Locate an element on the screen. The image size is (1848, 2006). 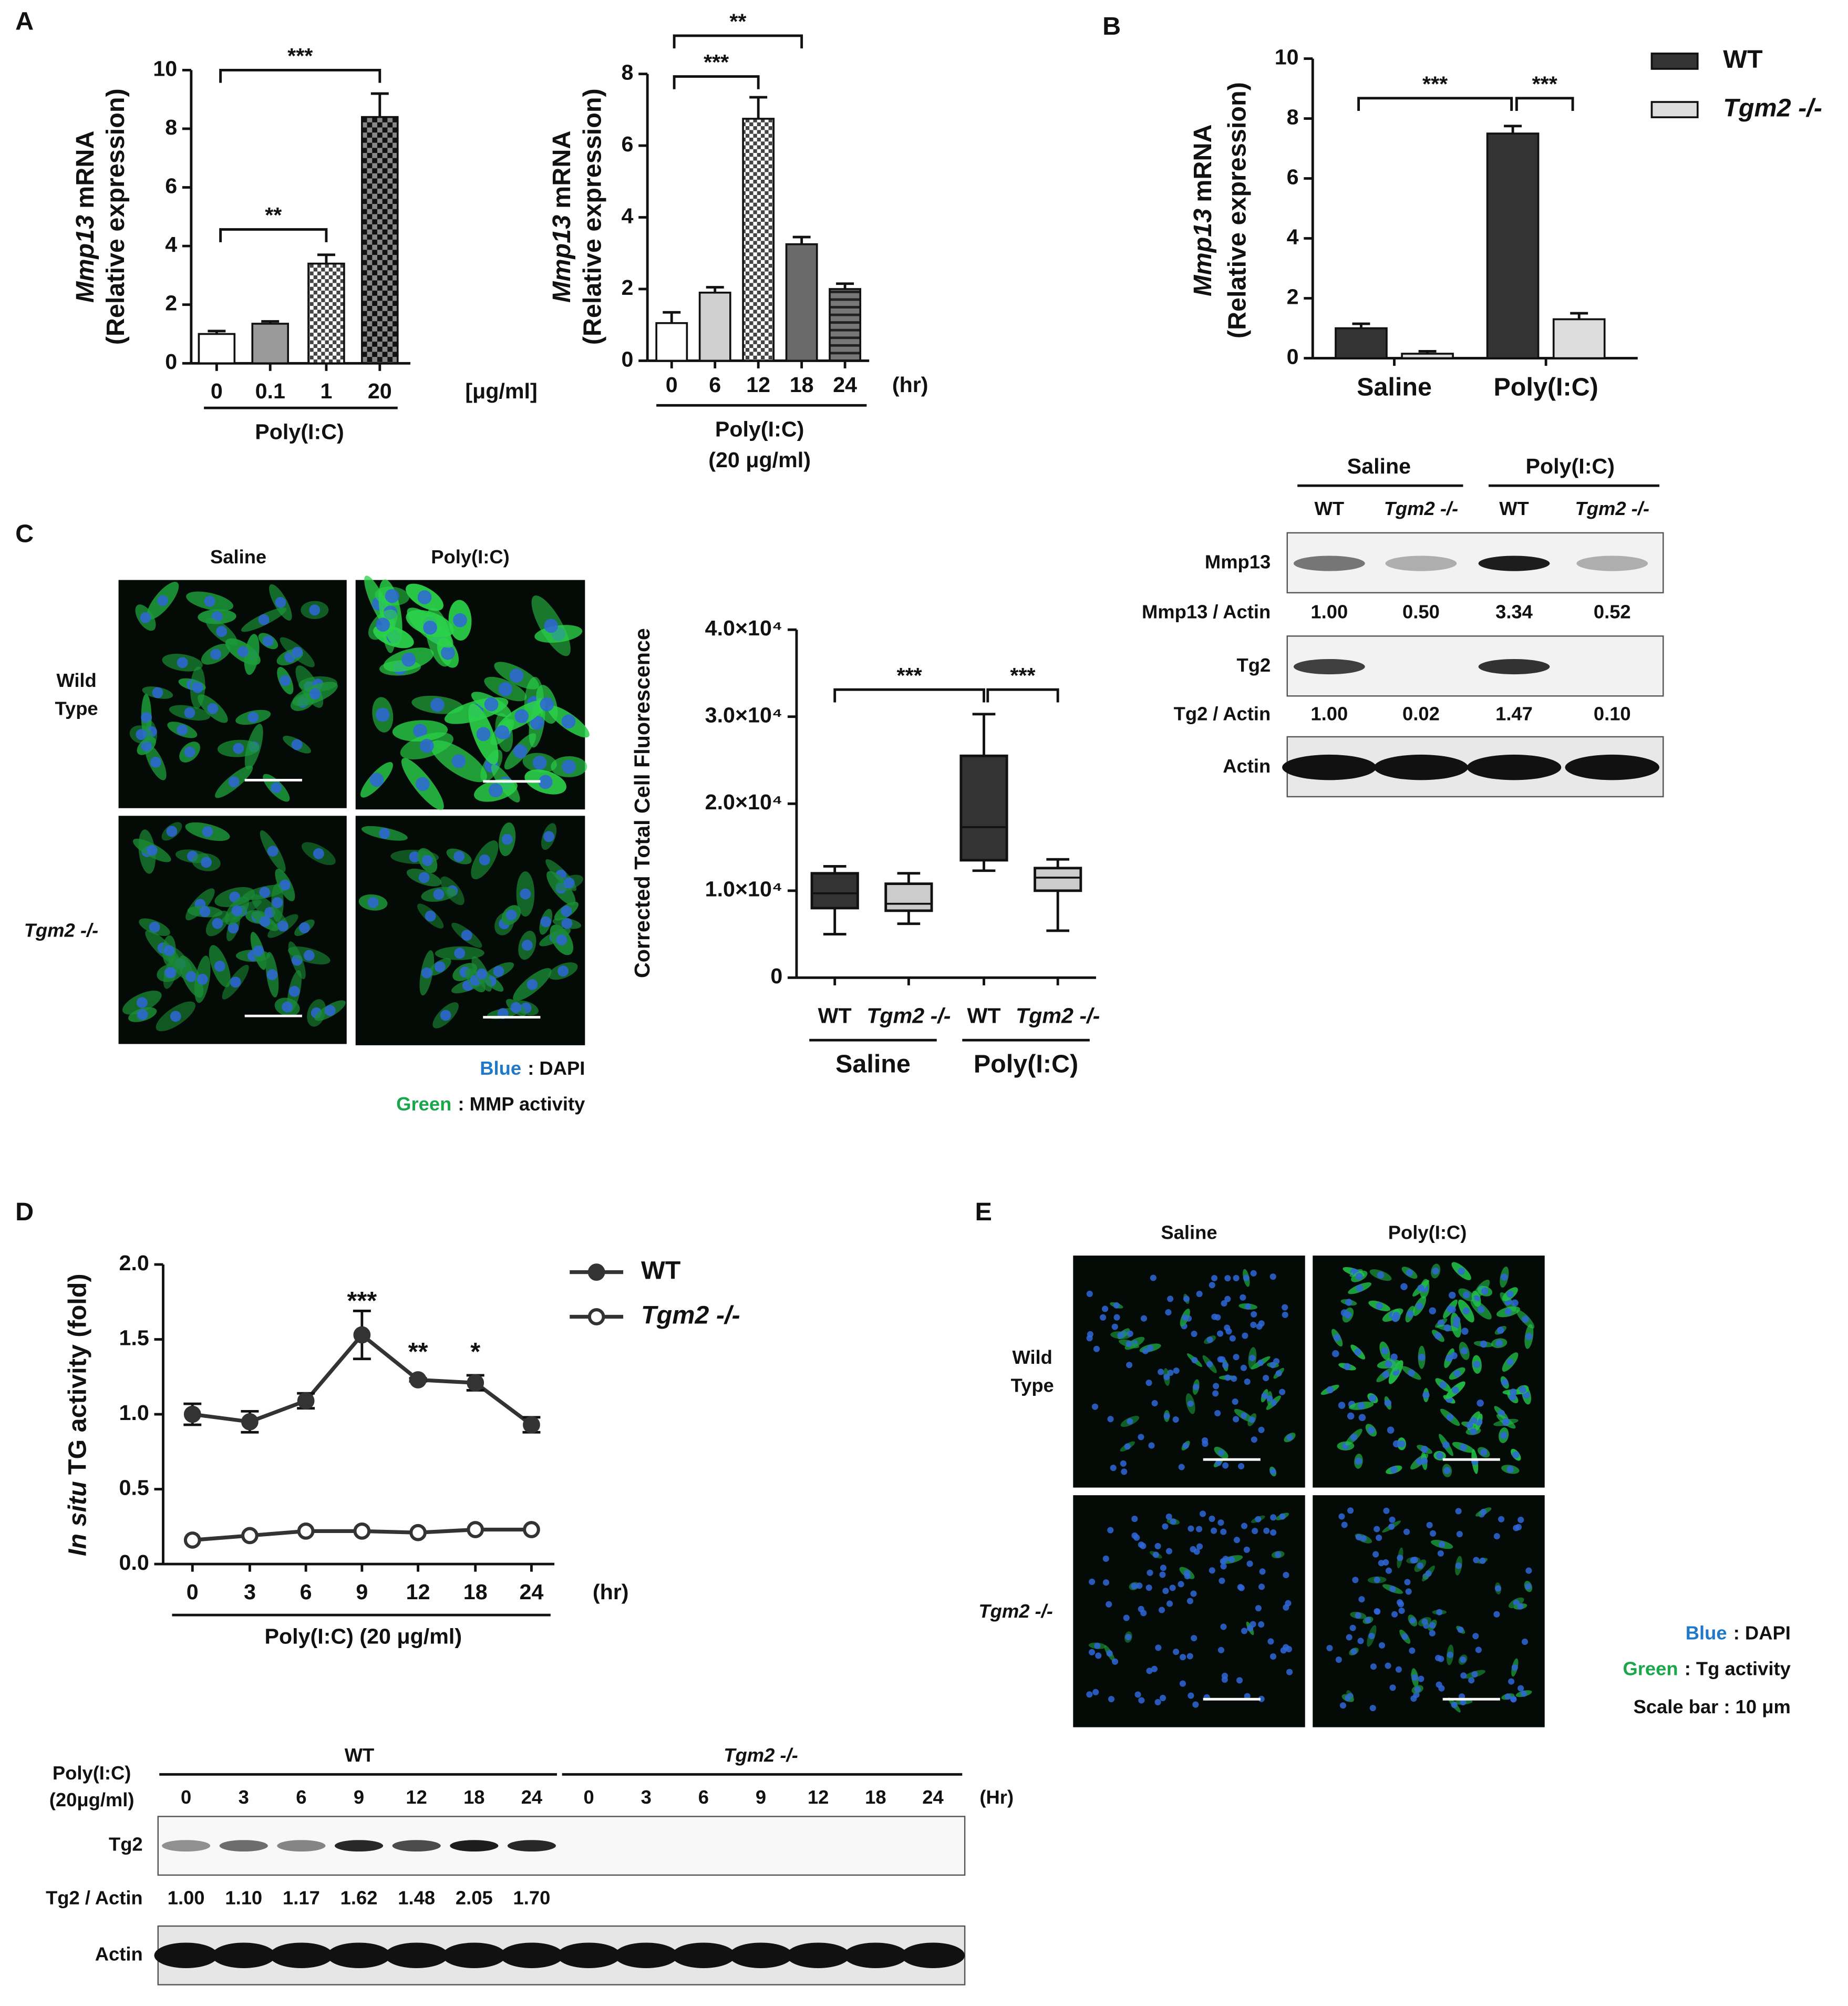
panel-label: C is located at coordinates (25, 534).